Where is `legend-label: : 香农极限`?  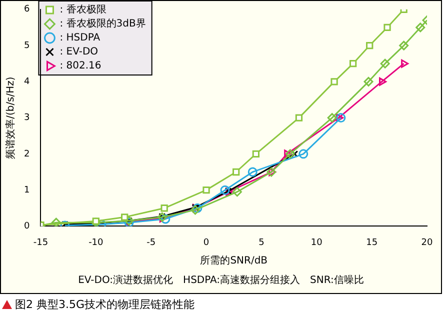 legend-label: : 香农极限 is located at coordinates (83, 10).